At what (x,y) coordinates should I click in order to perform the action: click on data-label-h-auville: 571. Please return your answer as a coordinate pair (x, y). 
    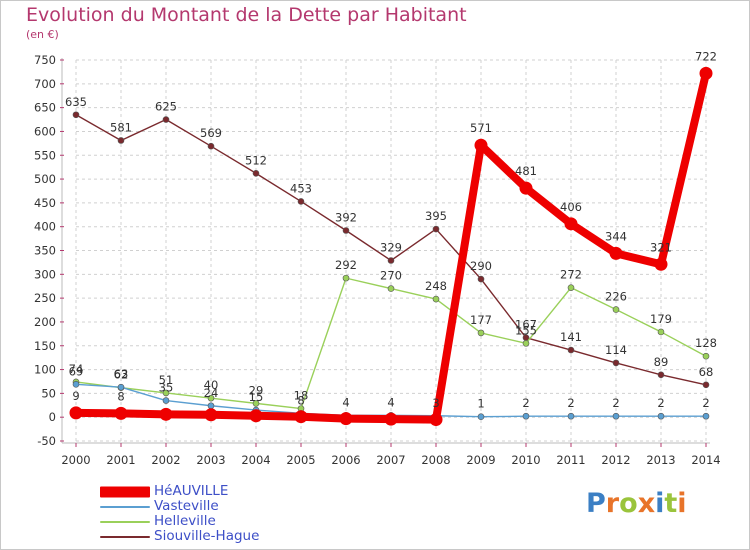
    Looking at the image, I should click on (481, 128).